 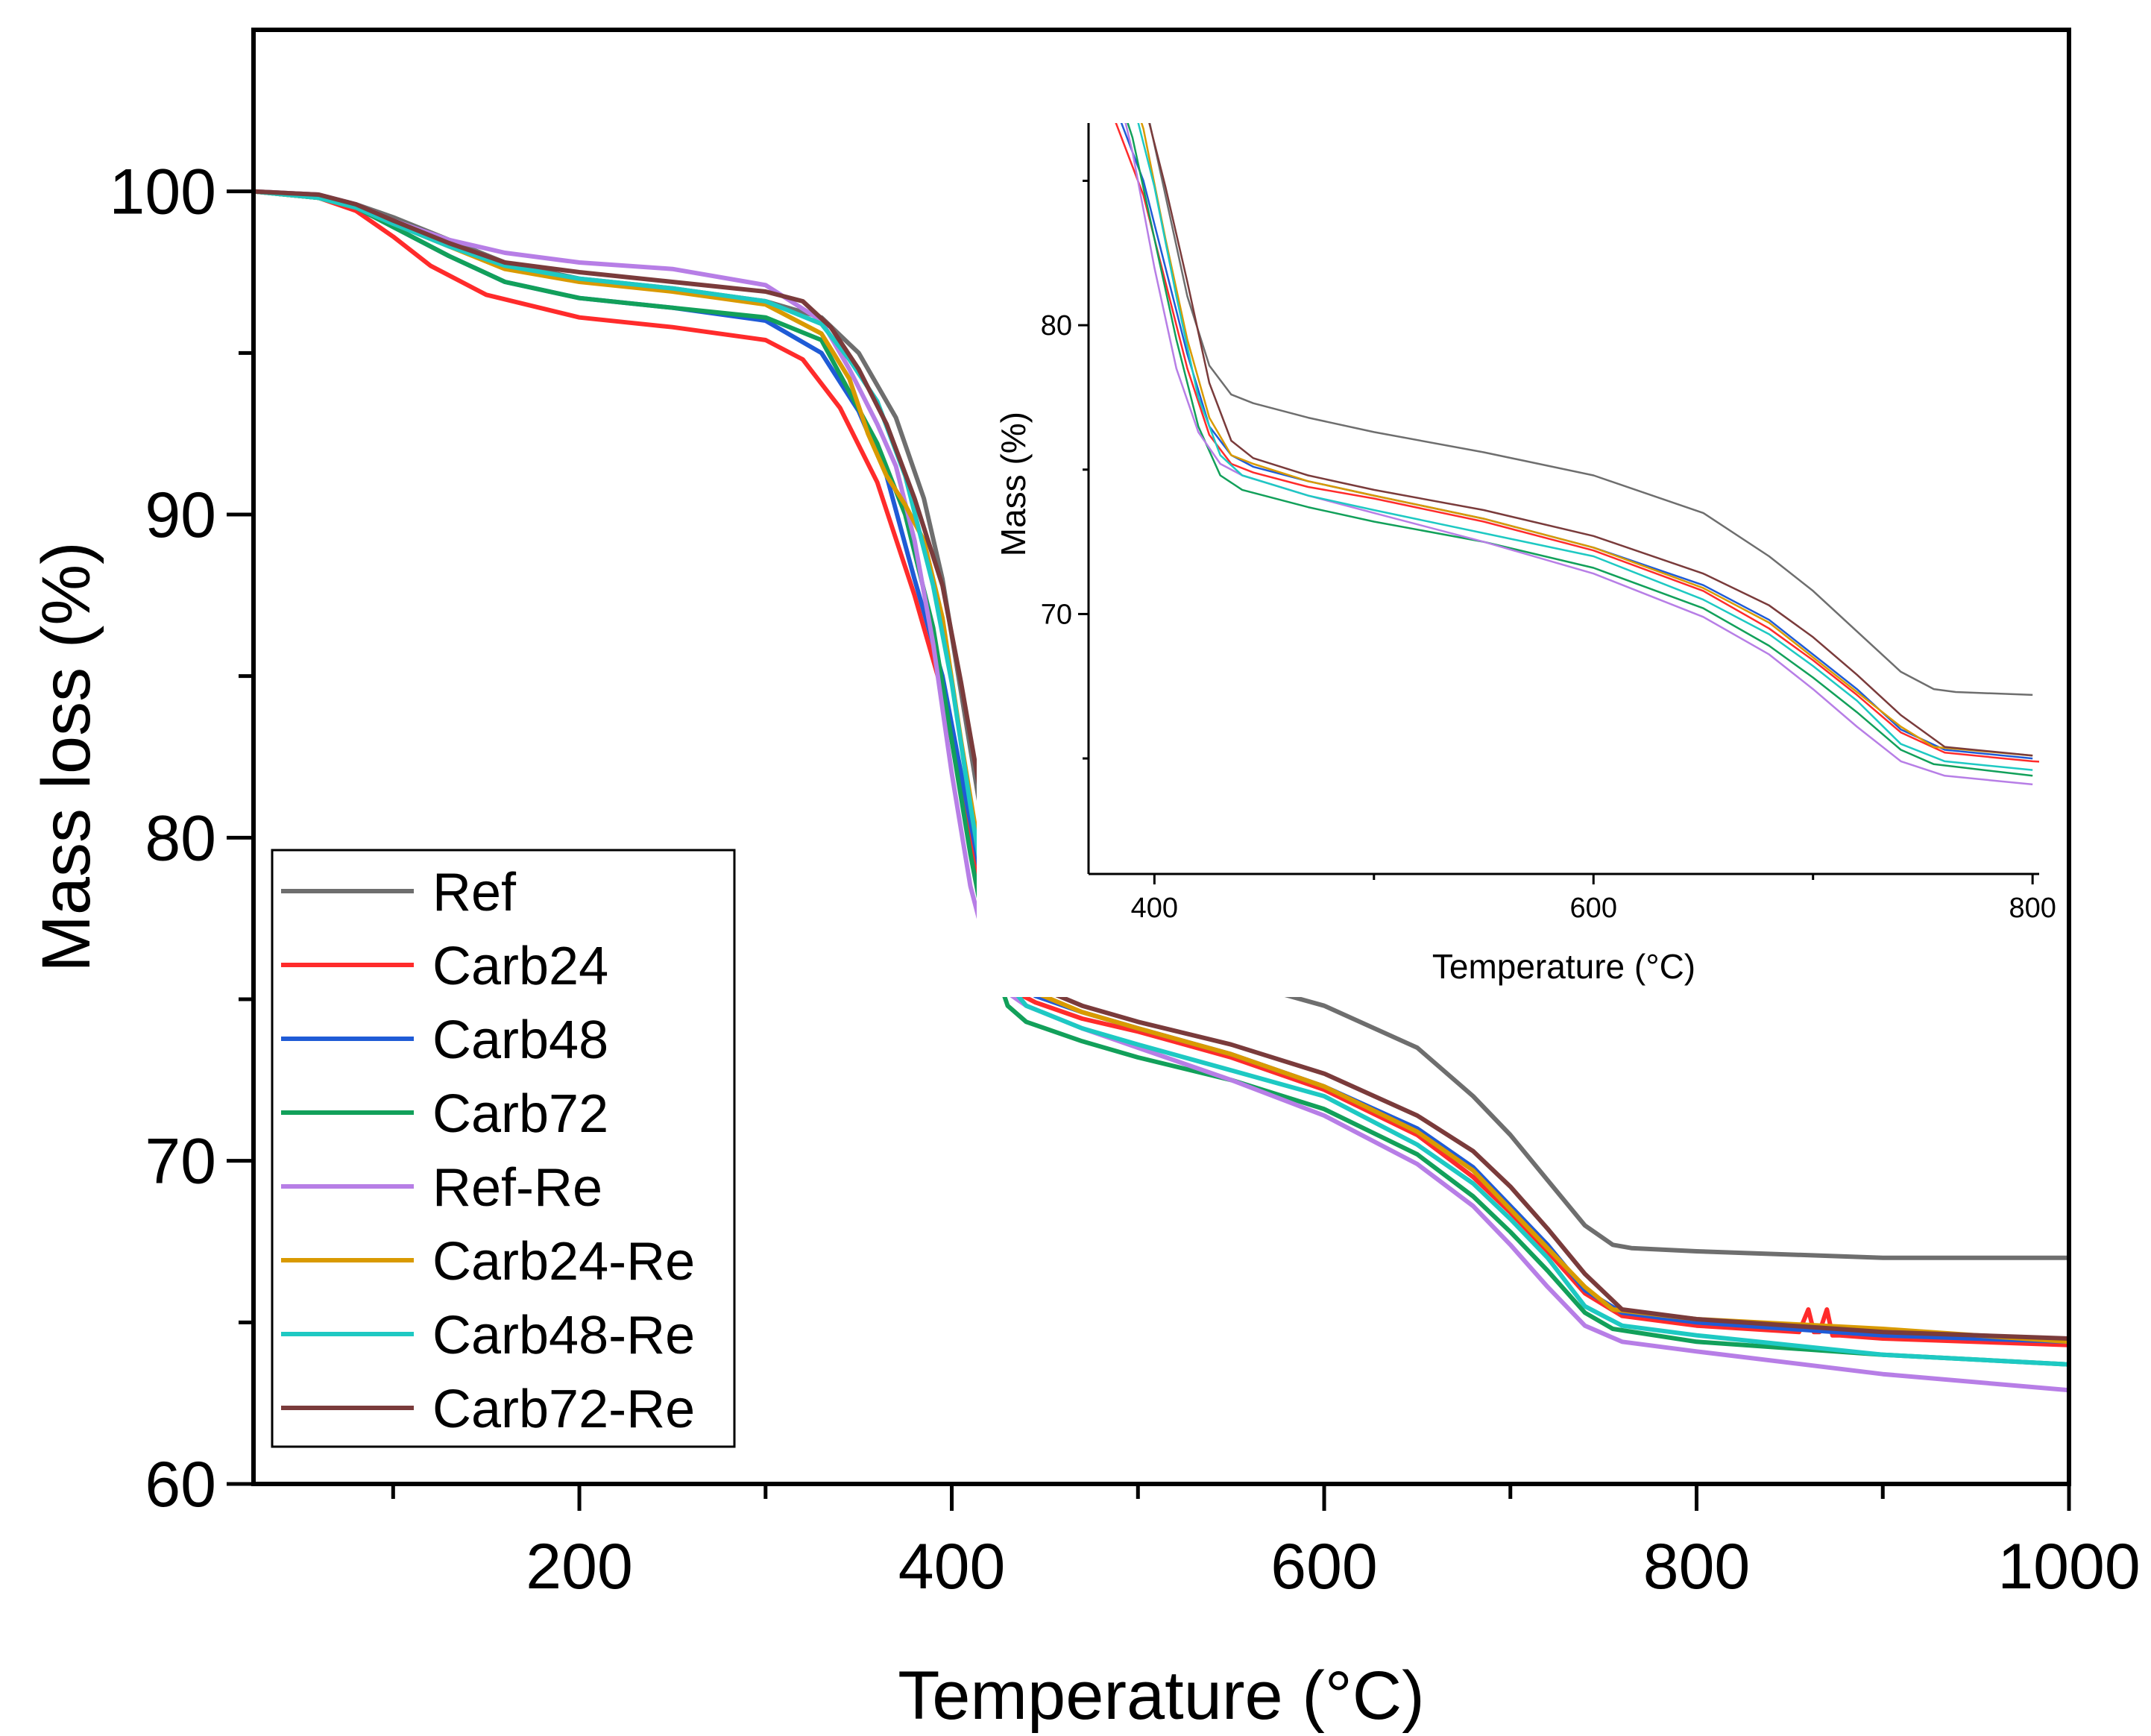 What do you see at coordinates (1013, 484) in the screenshot?
I see `inset-y-axis-title: Mass (%)` at bounding box center [1013, 484].